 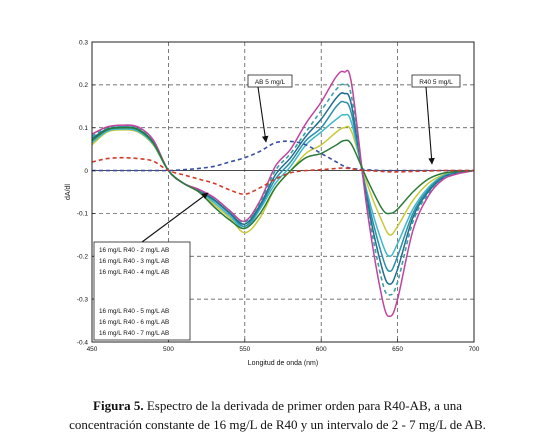 What do you see at coordinates (134, 333) in the screenshot?
I see `legend-entry: 16 mg/L R40 - 7 mg/L AB` at bounding box center [134, 333].